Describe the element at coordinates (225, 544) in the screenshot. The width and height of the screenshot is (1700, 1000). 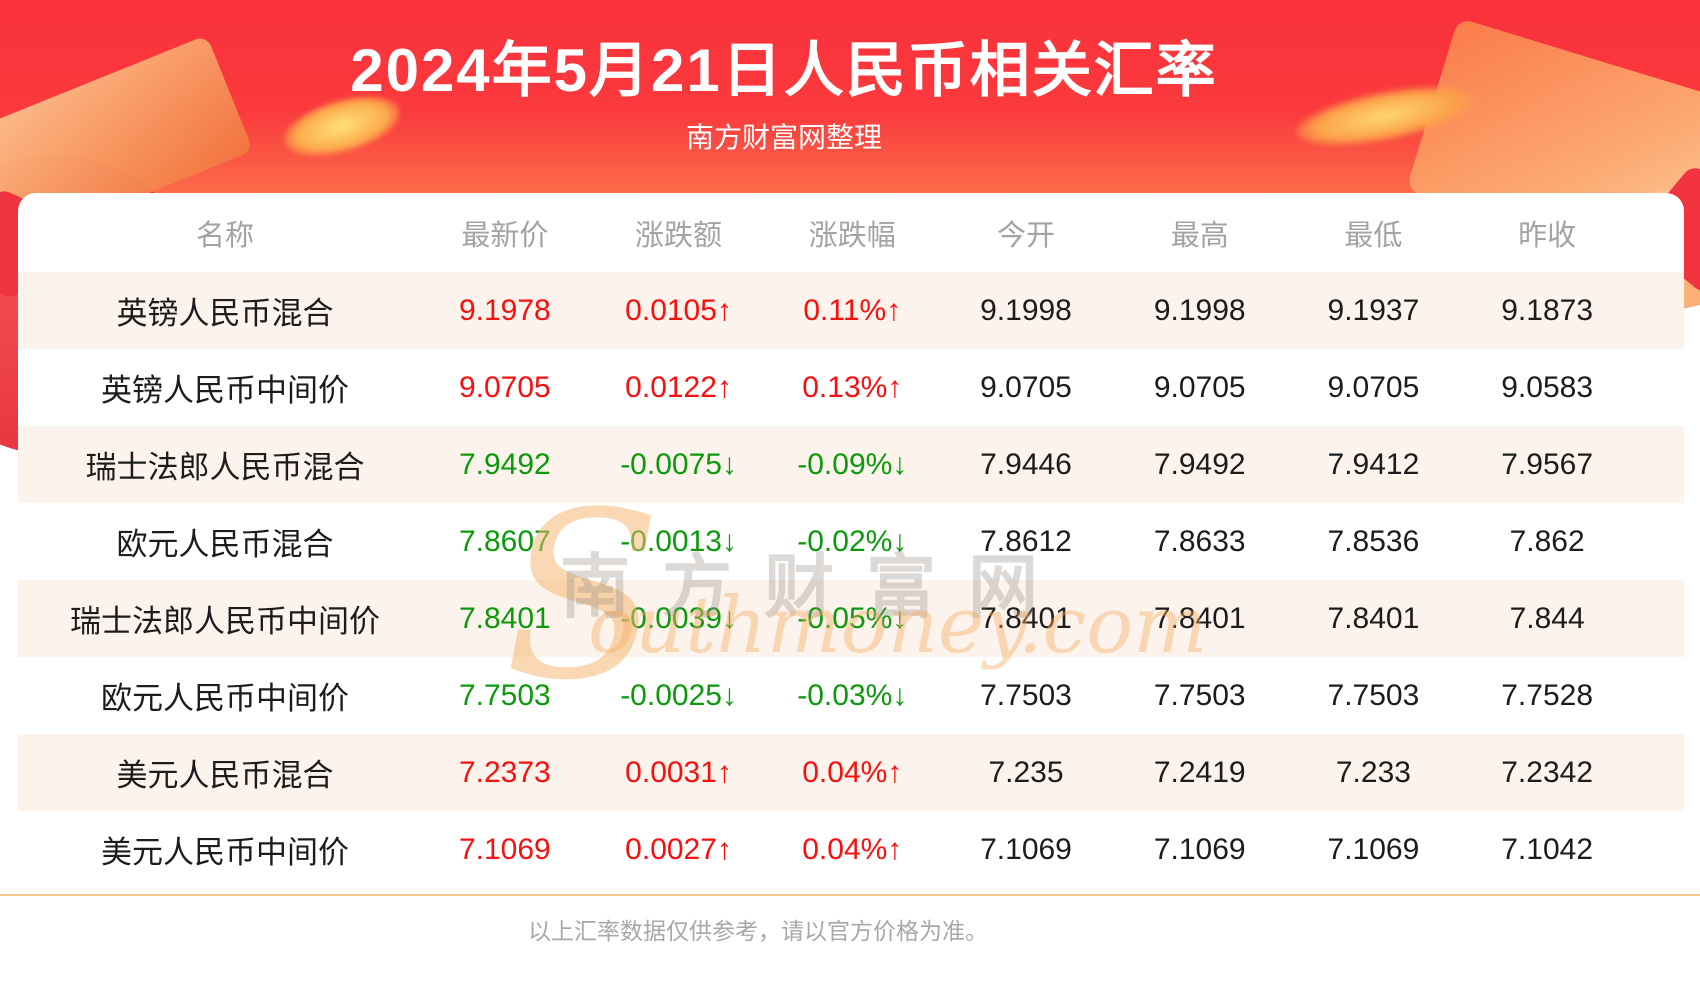
I see `cell-name: 欧元人民币混合` at that location.